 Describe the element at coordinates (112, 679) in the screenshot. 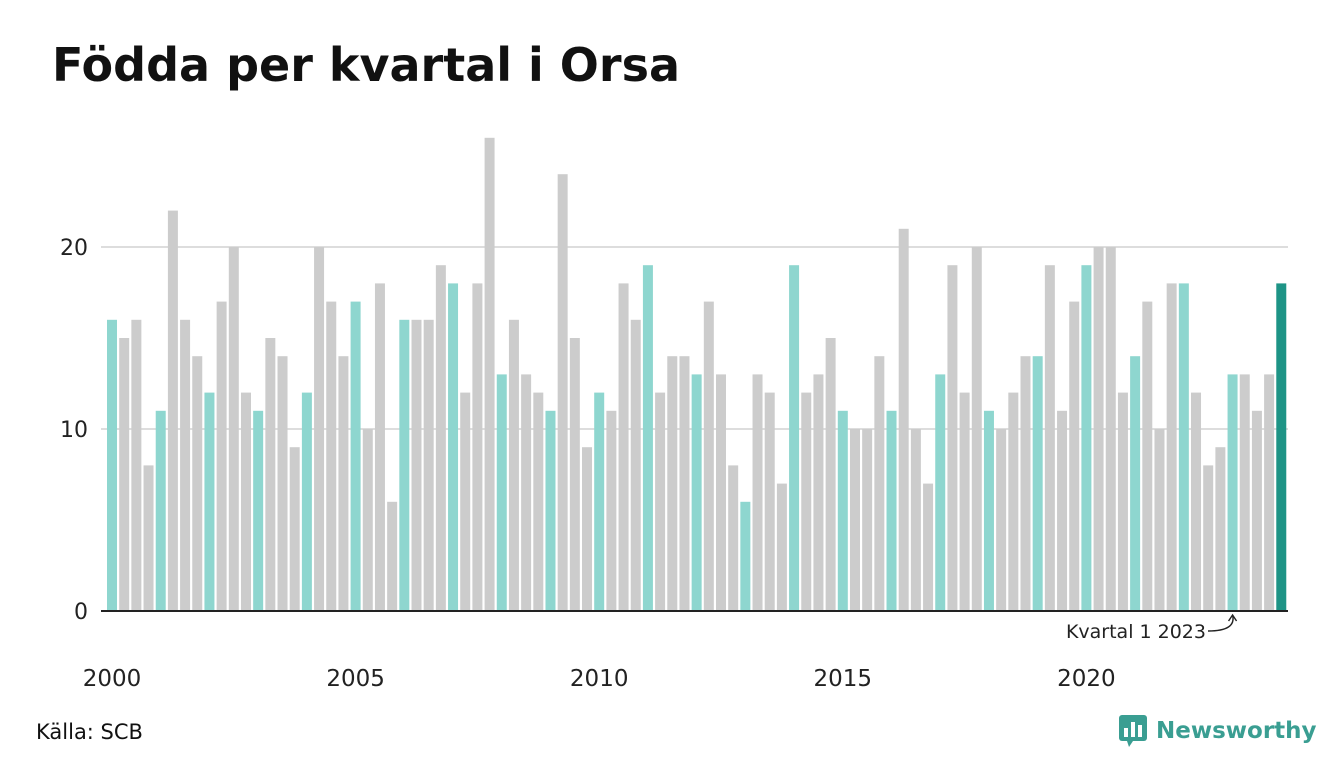

I see `x-tick-label: 2000` at that location.